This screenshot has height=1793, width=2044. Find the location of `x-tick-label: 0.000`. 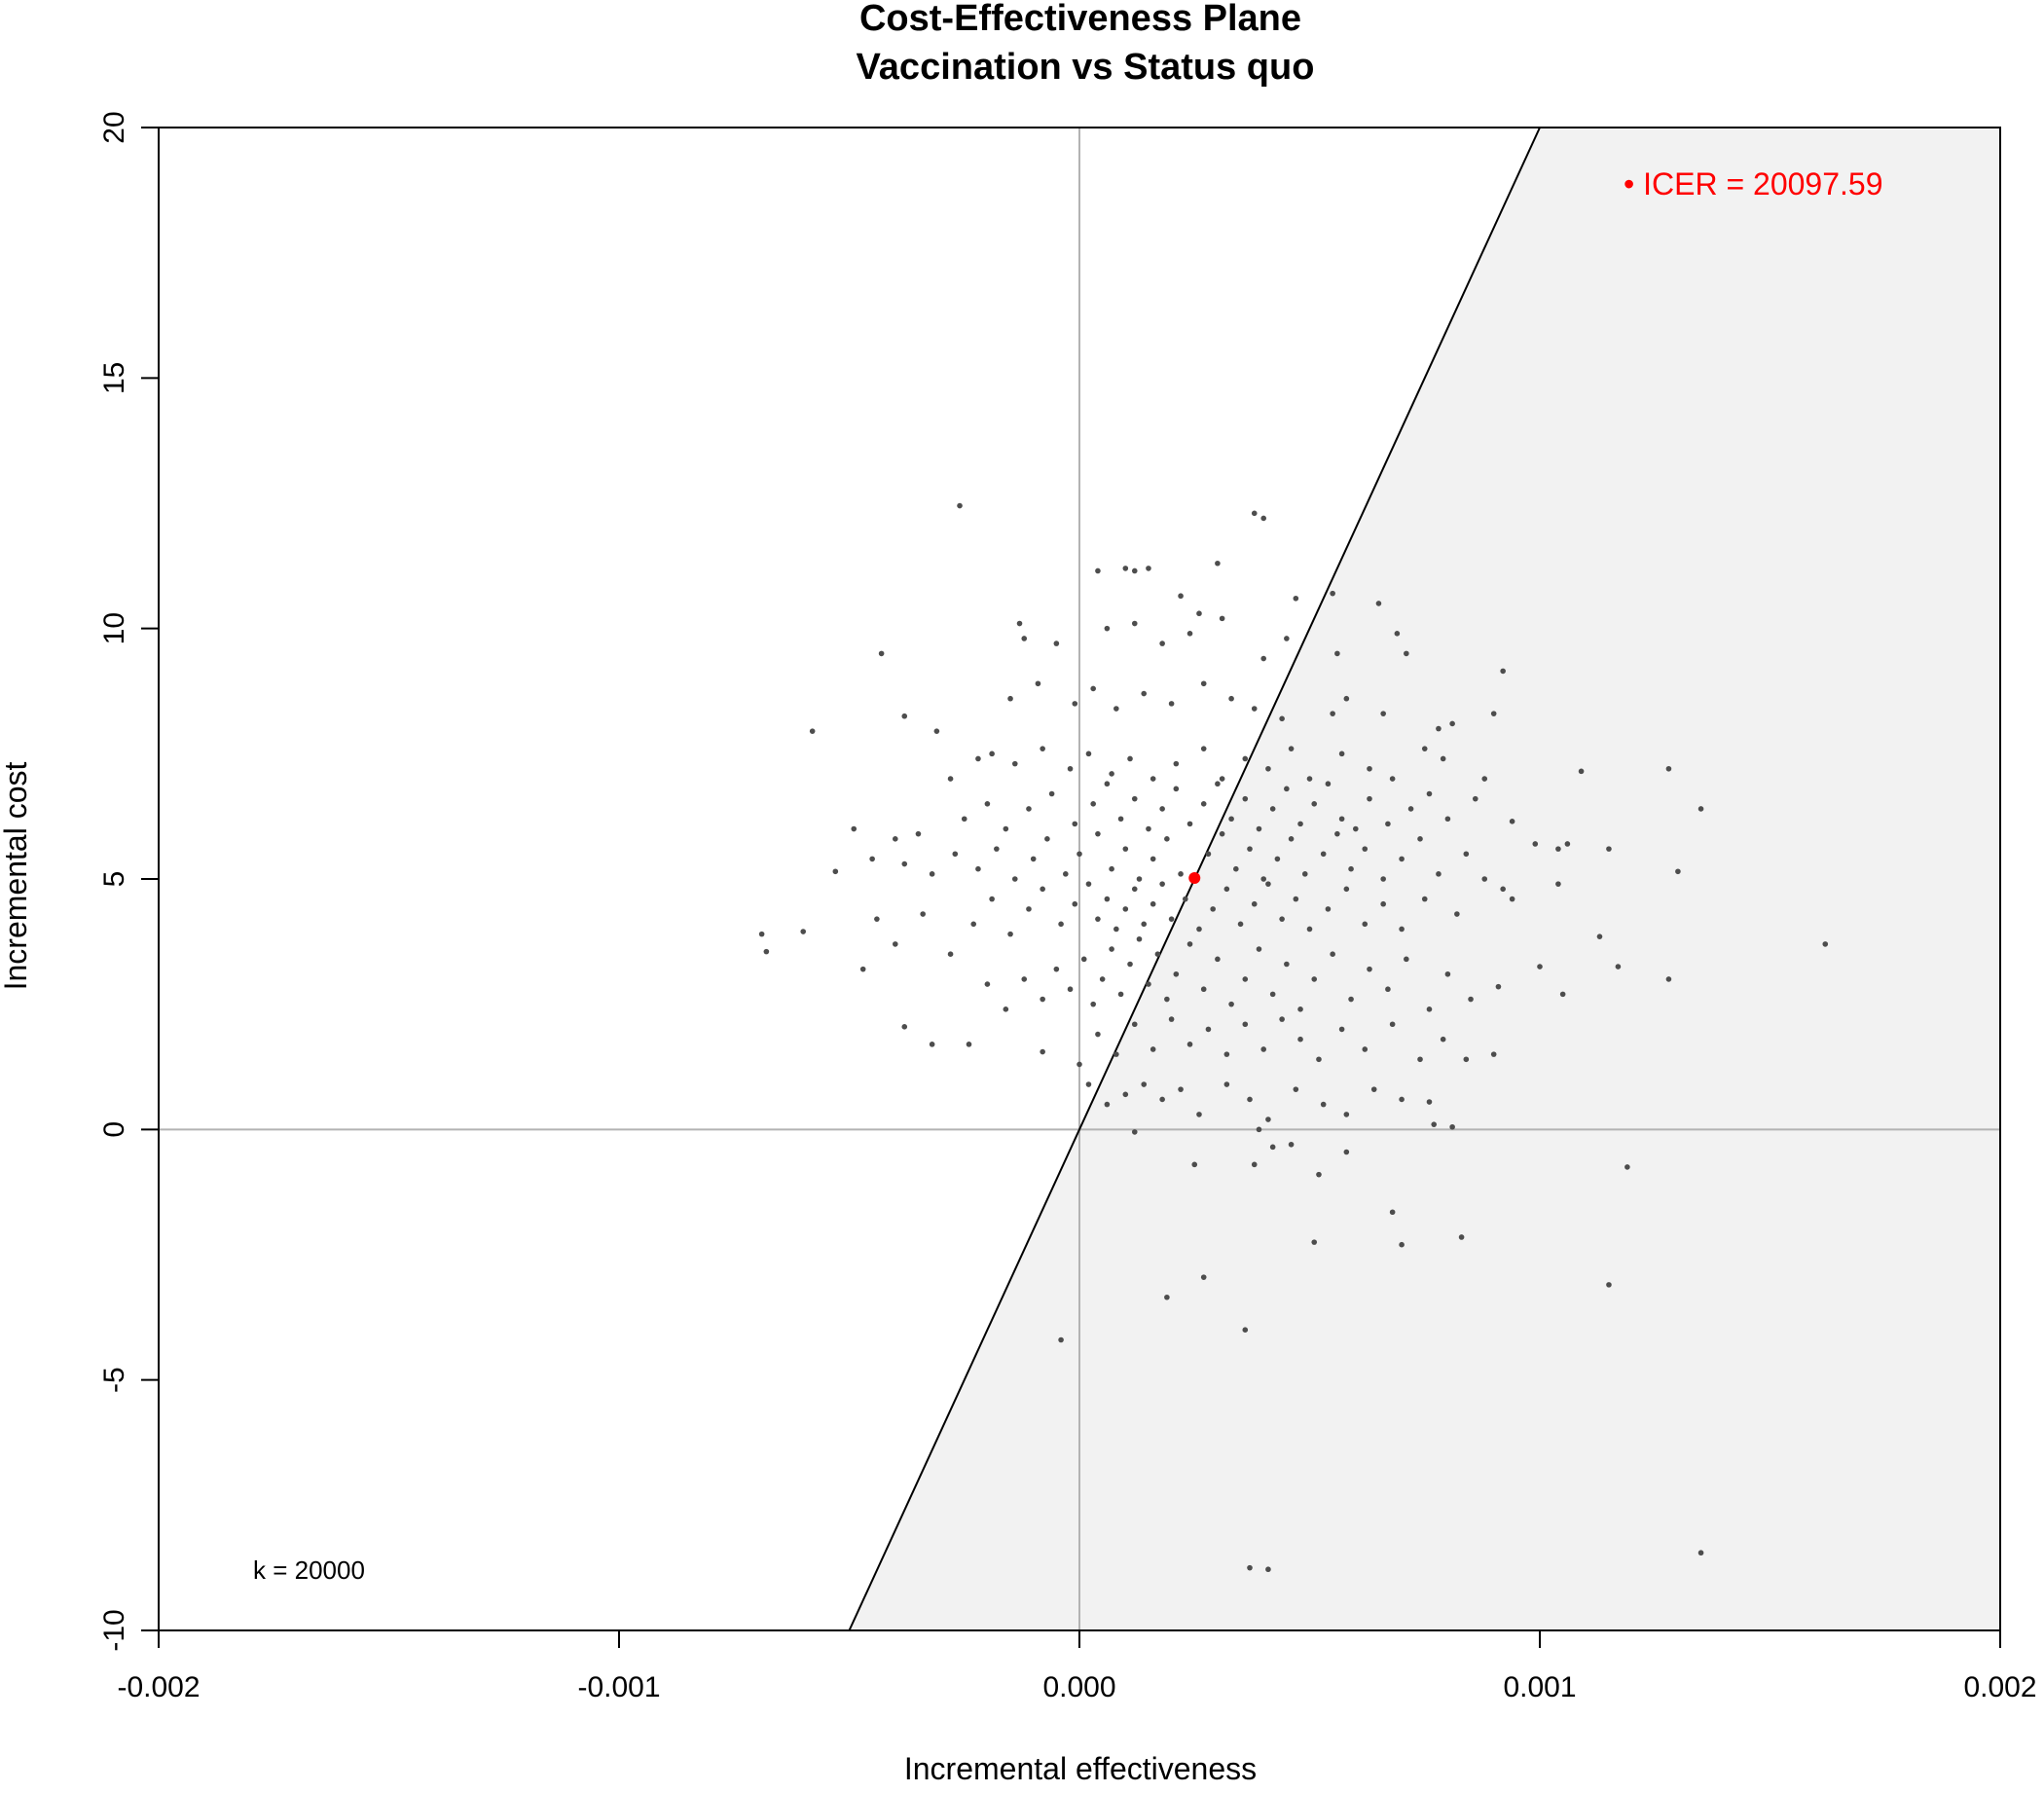

x-tick-label: 0.000 is located at coordinates (1079, 1687).